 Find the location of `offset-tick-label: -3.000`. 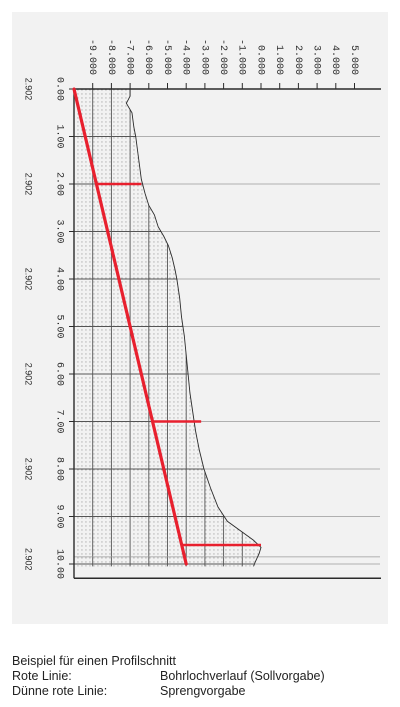

offset-tick-label: -3.000 is located at coordinates (203, 57).